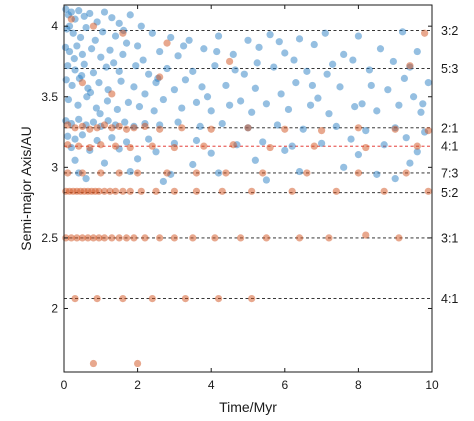 The height and width of the screenshot is (421, 474). Describe the element at coordinates (449, 147) in the screenshot. I see `resonance-label: 4:1` at that location.